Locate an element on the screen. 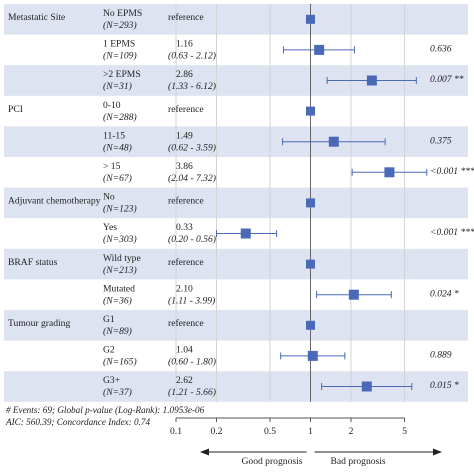 The image size is (474, 474). variable-label: Metastatic Site is located at coordinates (36, 17).